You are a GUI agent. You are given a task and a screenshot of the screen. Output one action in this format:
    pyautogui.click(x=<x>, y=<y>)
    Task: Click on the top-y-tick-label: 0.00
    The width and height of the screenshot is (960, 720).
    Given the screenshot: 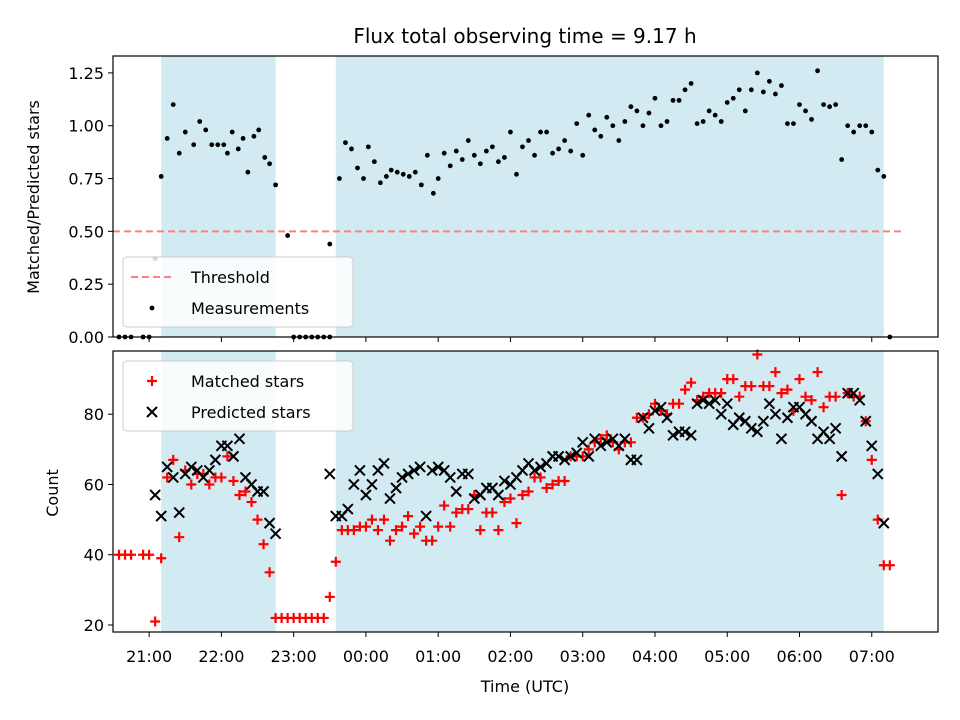 What is the action you would take?
    pyautogui.click(x=86, y=337)
    